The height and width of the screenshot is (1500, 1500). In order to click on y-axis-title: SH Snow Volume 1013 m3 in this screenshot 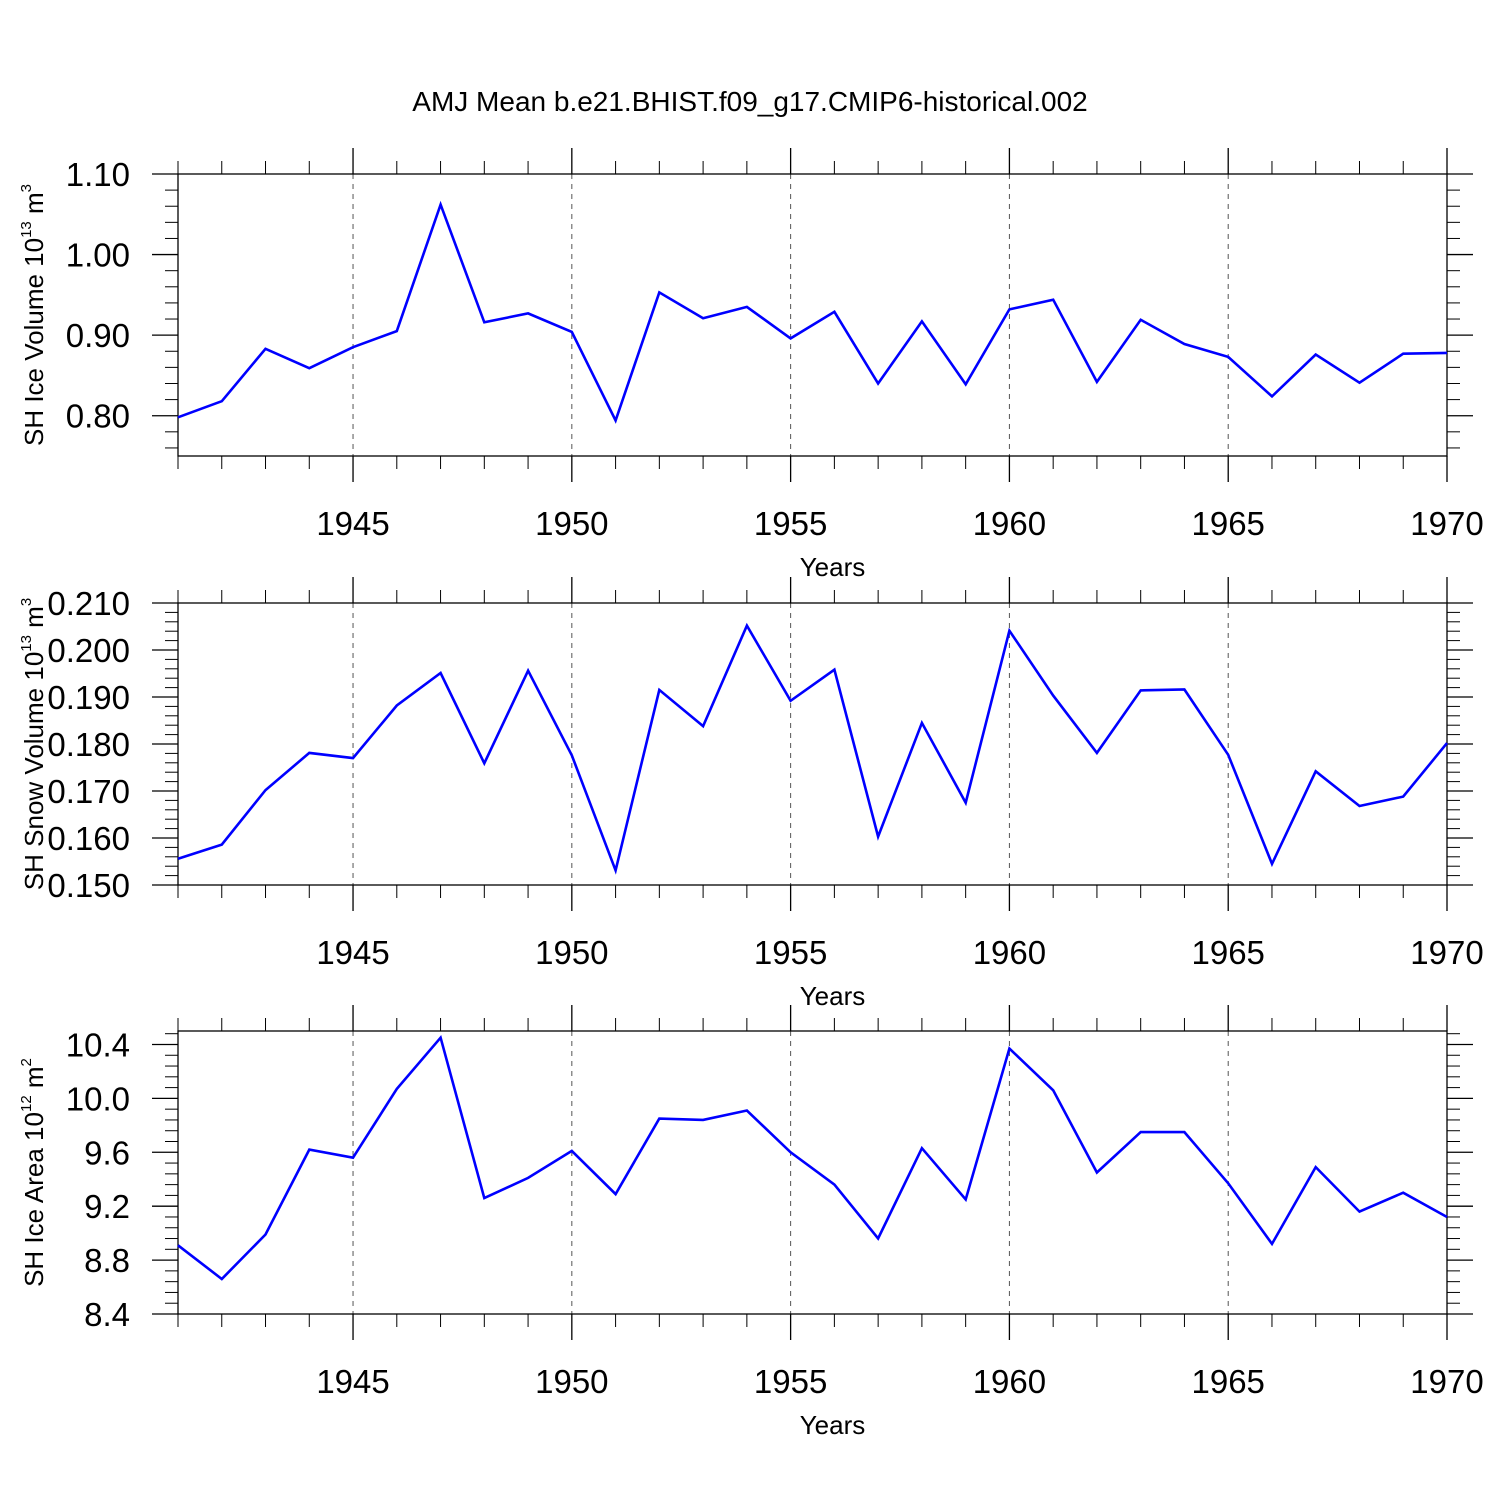, I will do `click(33, 744)`.